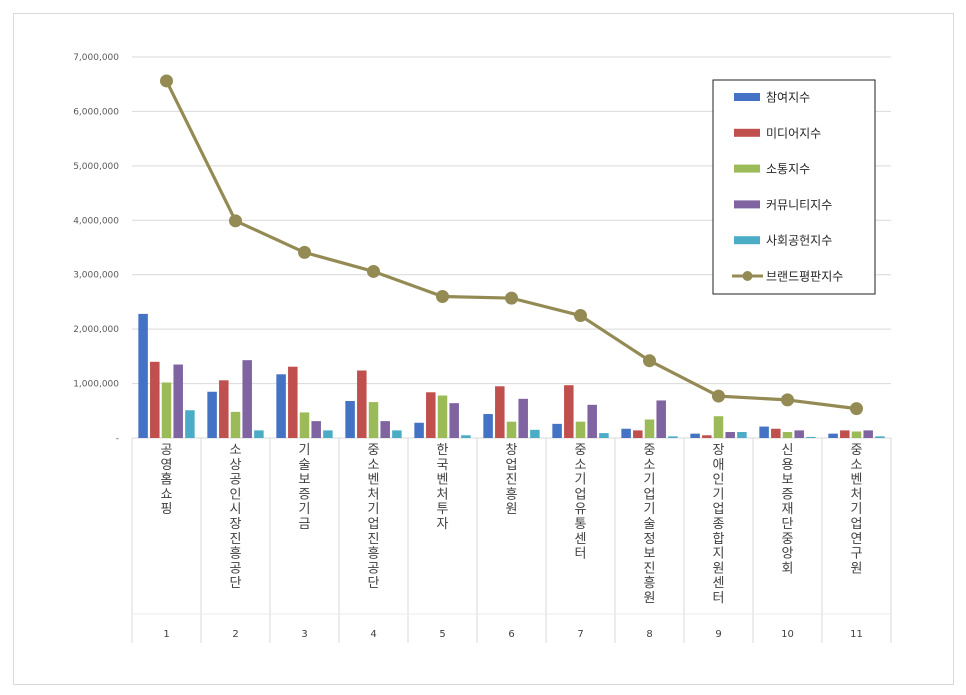 This screenshot has height=695, width=966. Describe the element at coordinates (511, 634) in the screenshot. I see `rank-label: 6` at that location.